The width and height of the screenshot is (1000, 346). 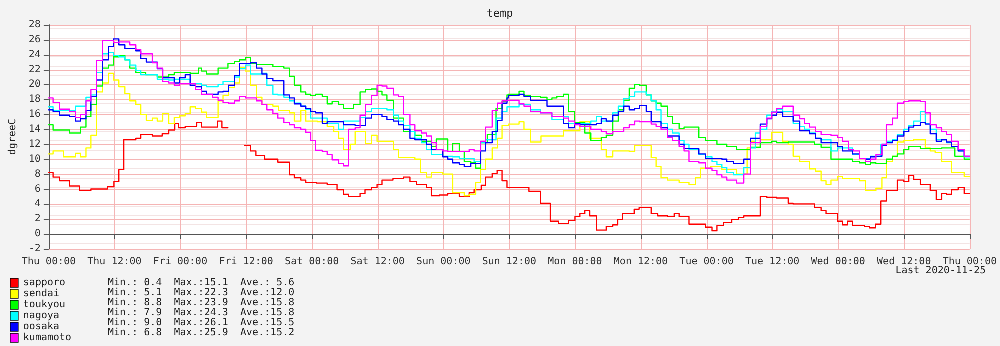 What do you see at coordinates (37, 204) in the screenshot?
I see `y-tick-label: 4` at bounding box center [37, 204].